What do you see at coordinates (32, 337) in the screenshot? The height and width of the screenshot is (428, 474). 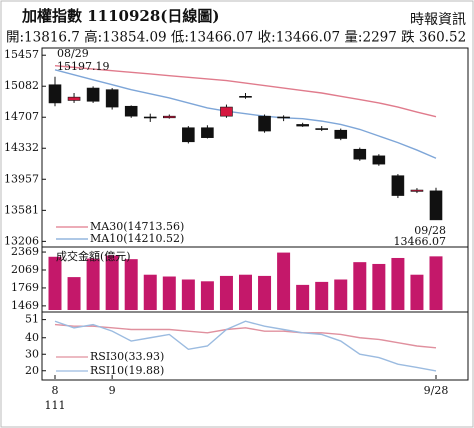 I see `y-tick-label: 40` at bounding box center [32, 337].